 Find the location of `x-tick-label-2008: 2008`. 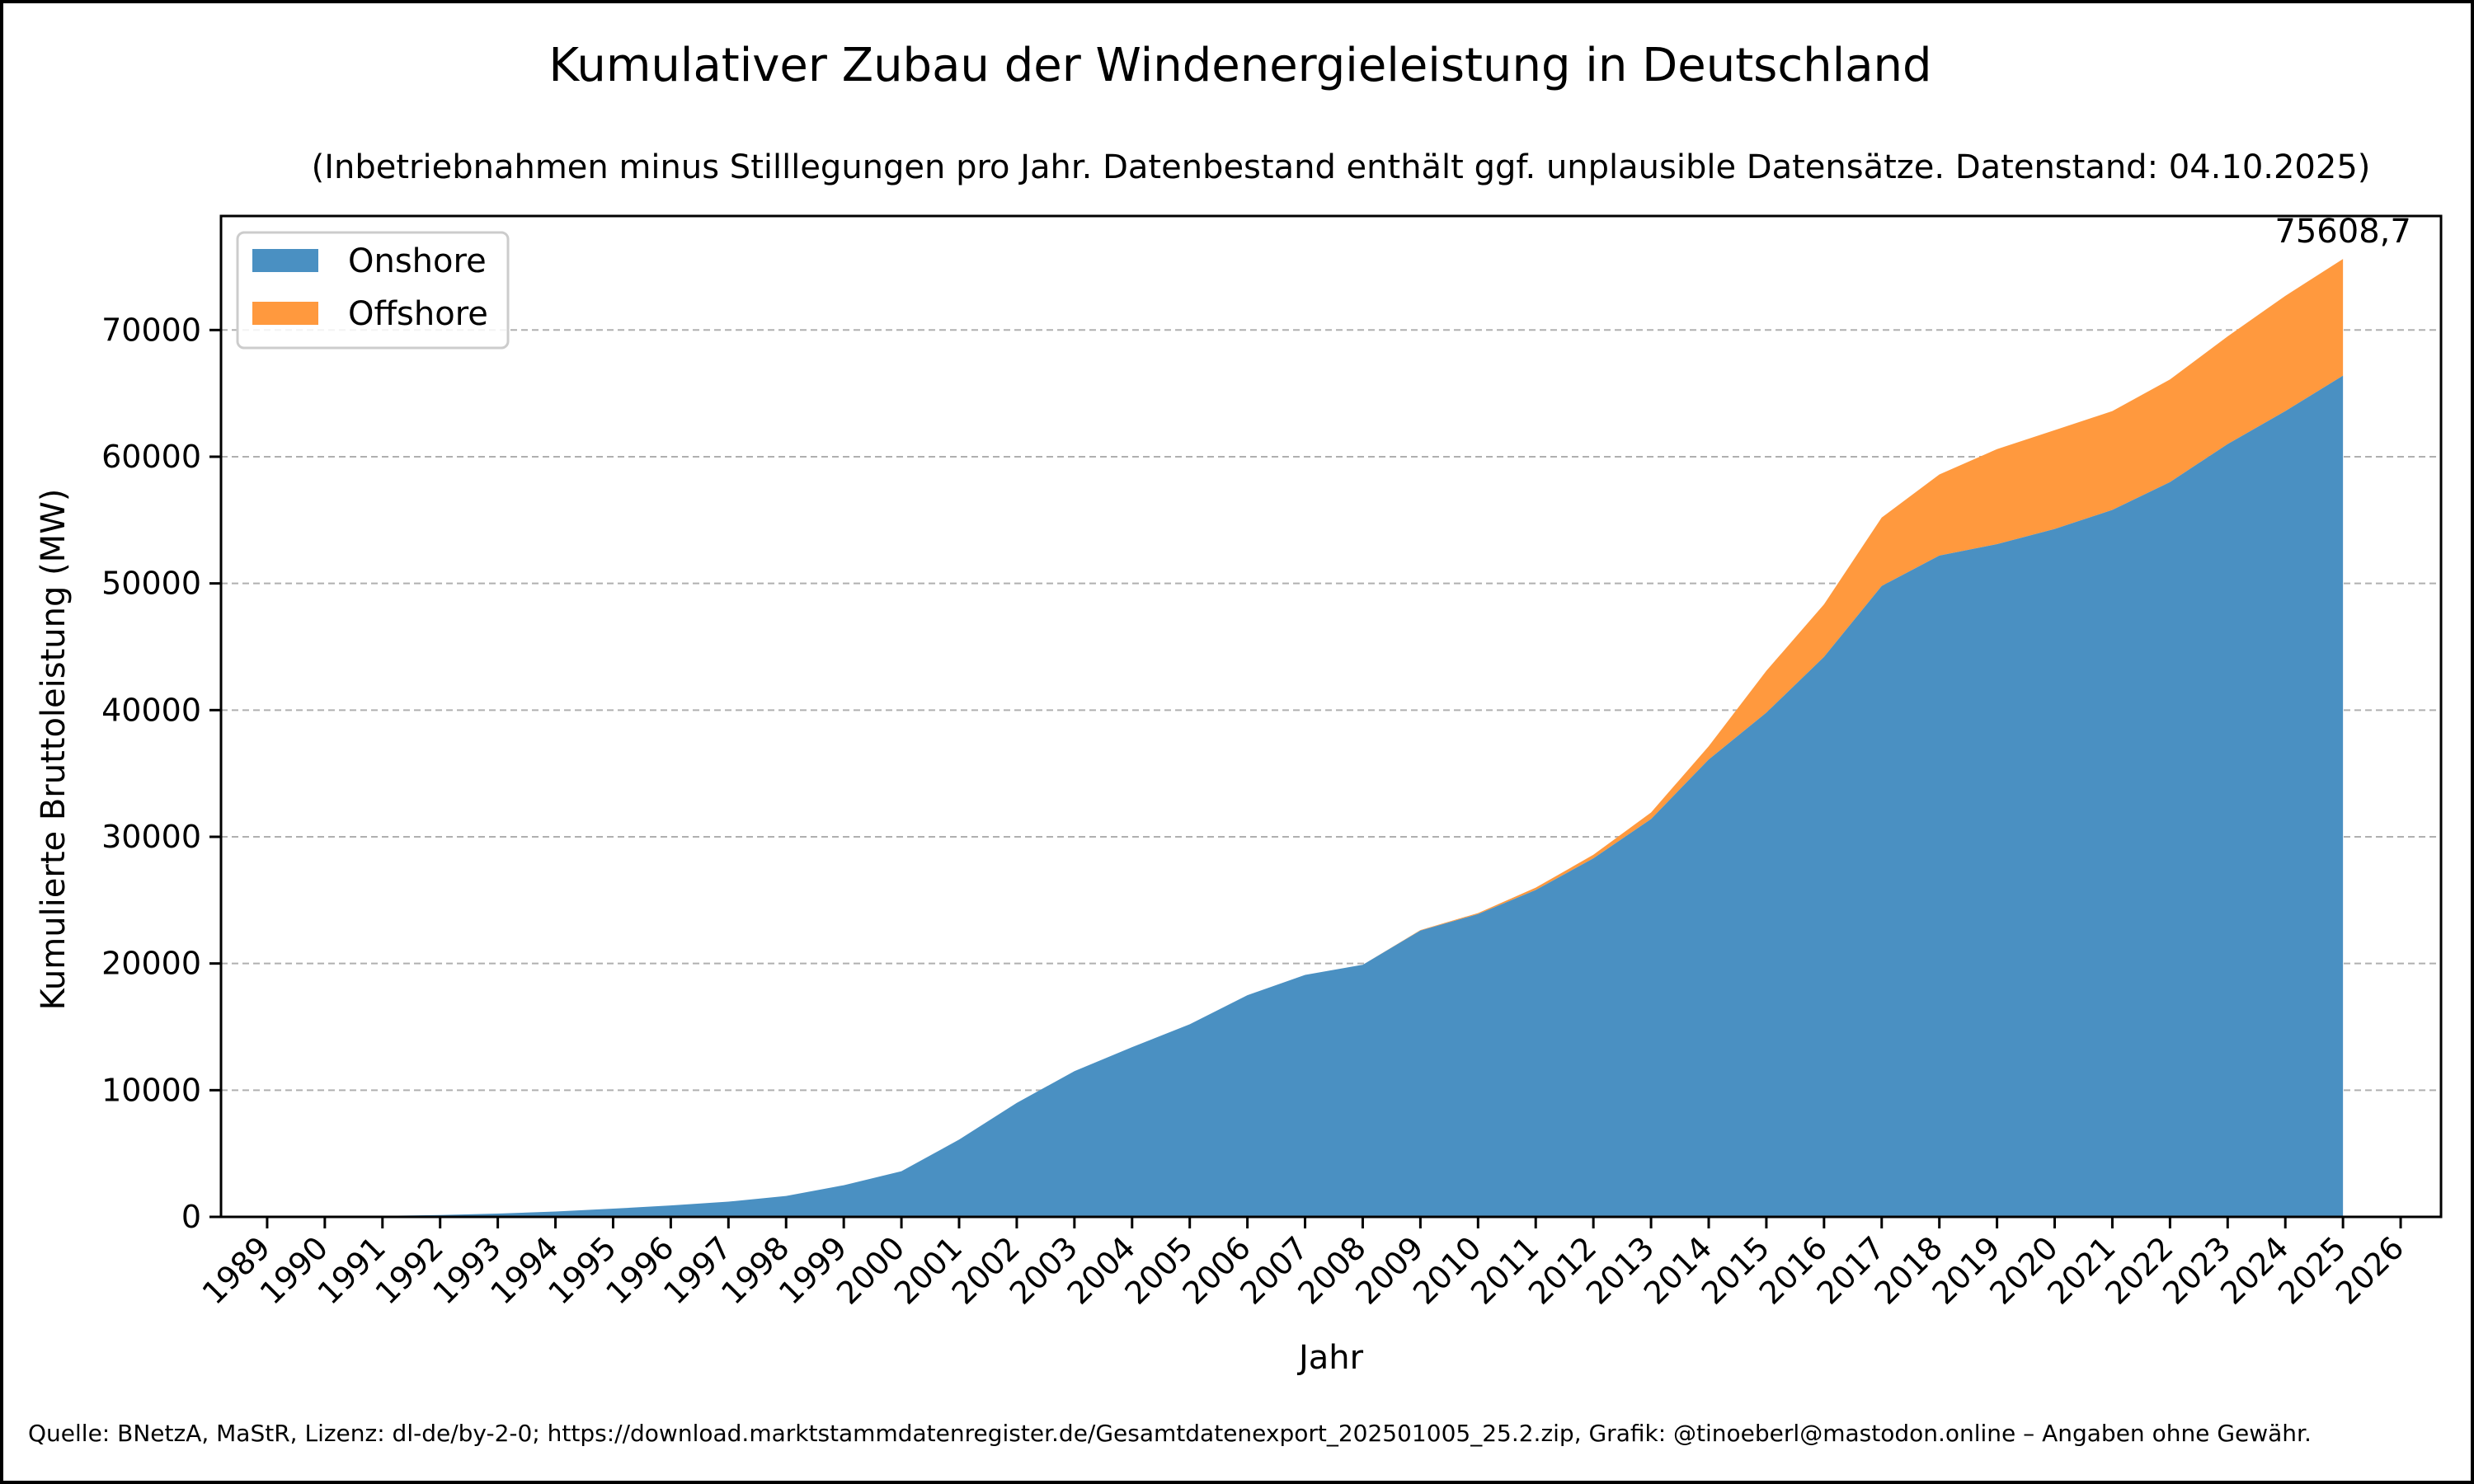

x-tick-label-2008: 2008 is located at coordinates (1332, 1270).